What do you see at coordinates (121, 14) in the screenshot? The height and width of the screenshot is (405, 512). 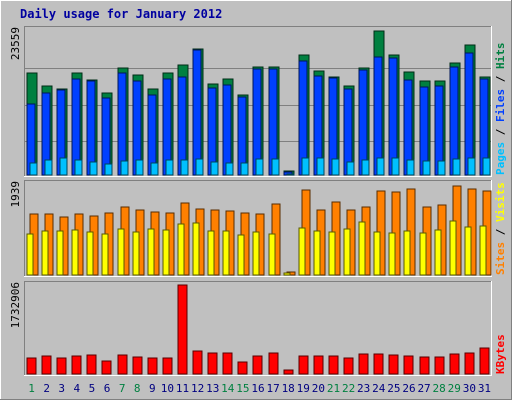 I see `chart-title: Daily usage for January 2012` at bounding box center [121, 14].